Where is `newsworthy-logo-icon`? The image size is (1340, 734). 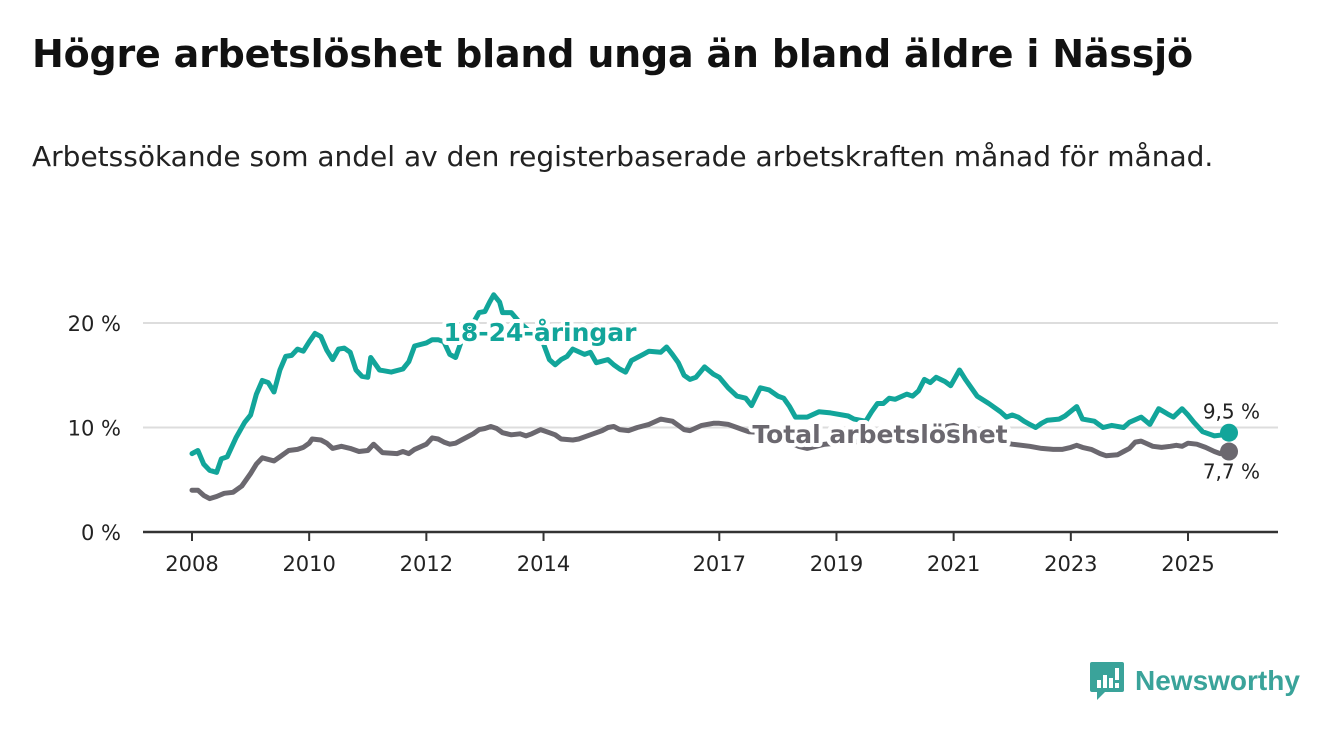 newsworthy-logo-icon is located at coordinates (1107, 681).